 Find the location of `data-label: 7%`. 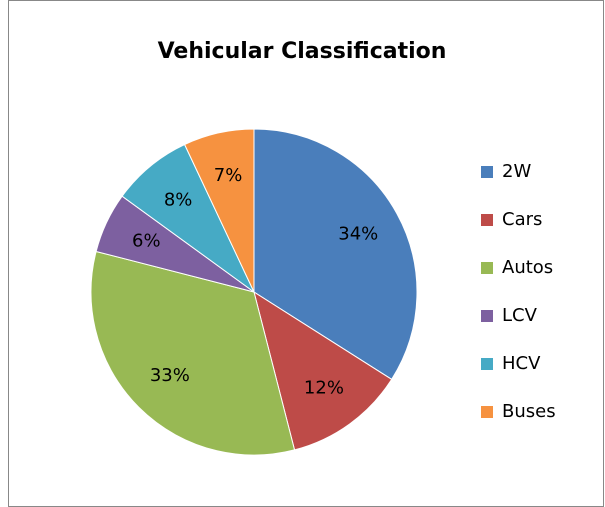

data-label: 7% is located at coordinates (228, 175).